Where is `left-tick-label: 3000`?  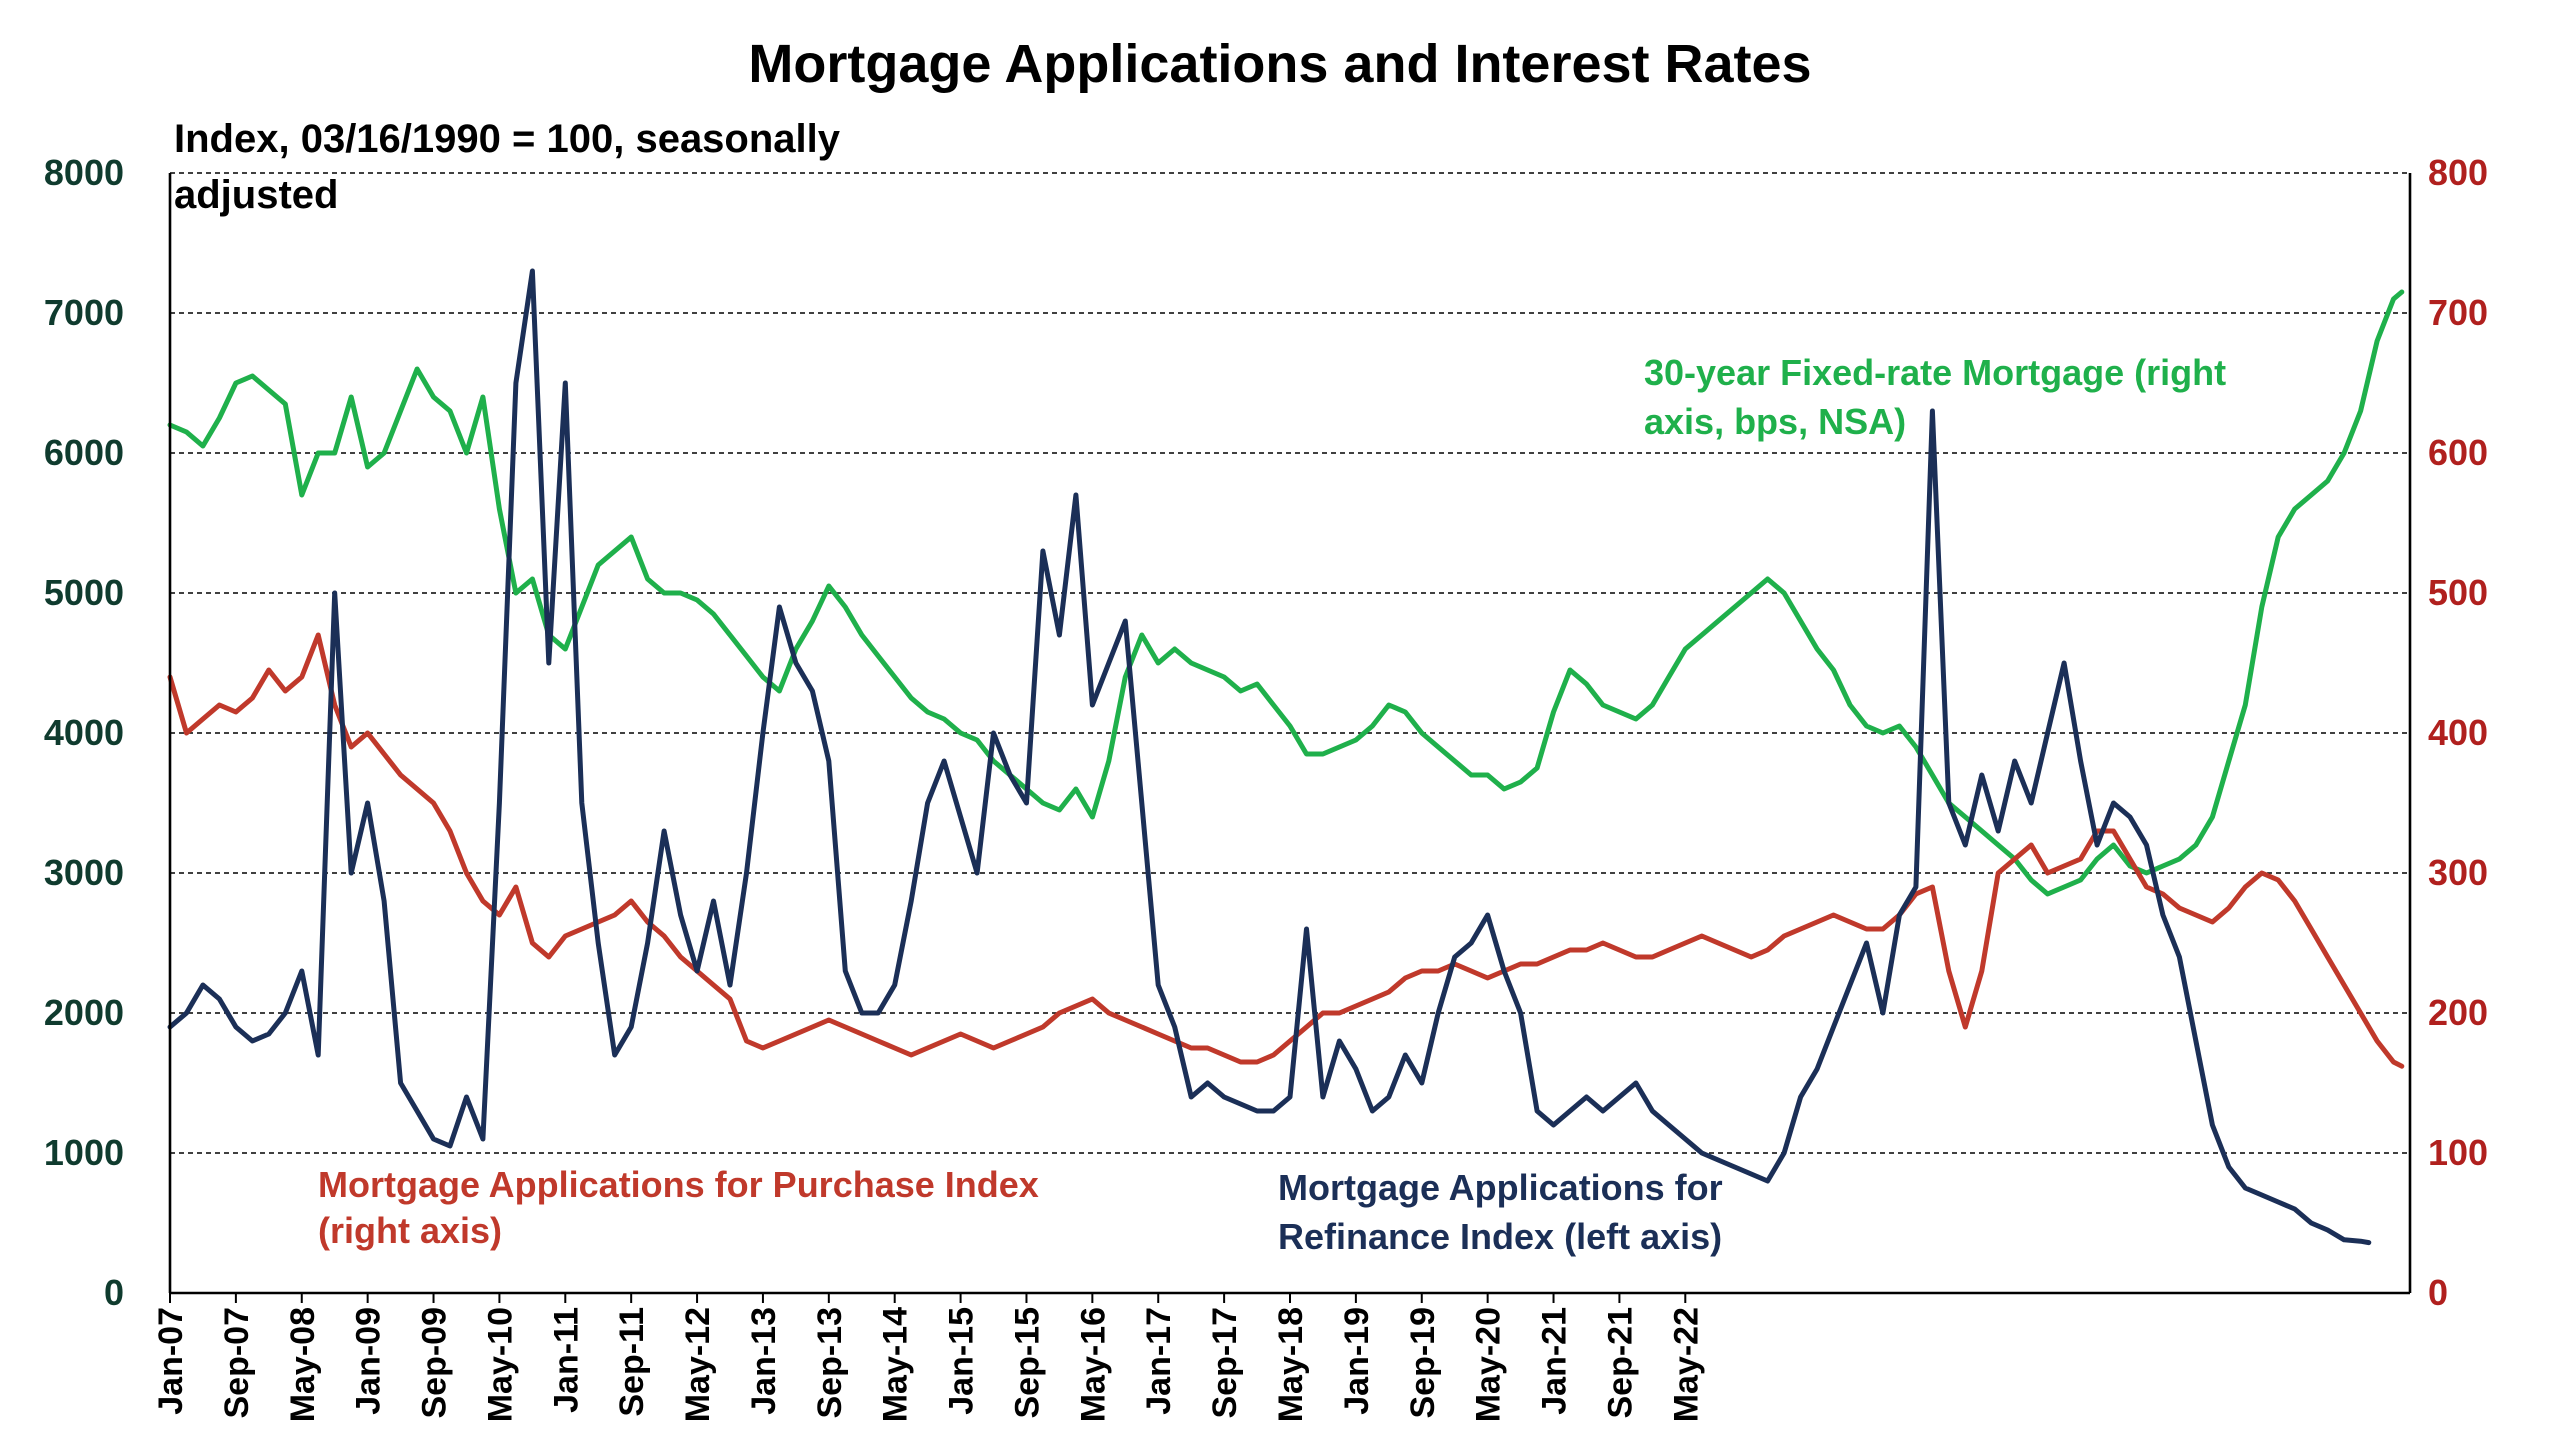 left-tick-label: 3000 is located at coordinates (84, 872).